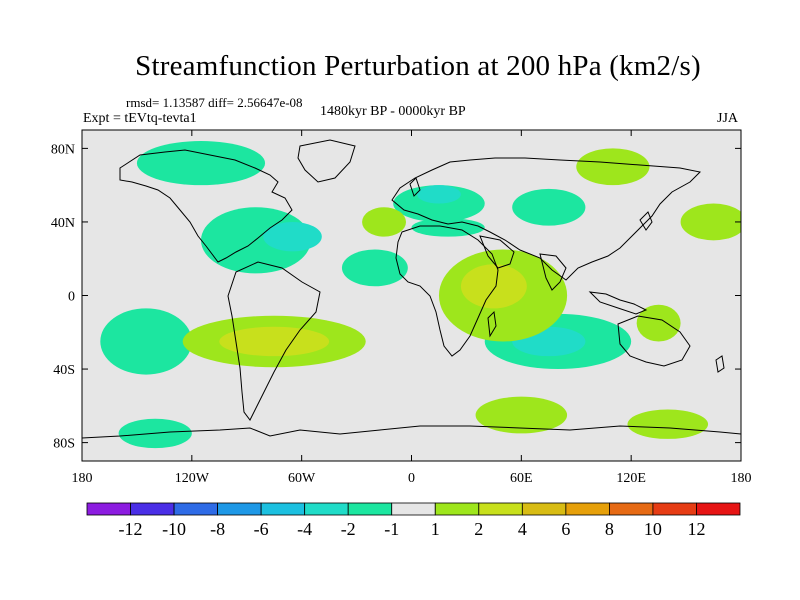 The image size is (800, 600). I want to click on coastline-uk, so click(415, 187).